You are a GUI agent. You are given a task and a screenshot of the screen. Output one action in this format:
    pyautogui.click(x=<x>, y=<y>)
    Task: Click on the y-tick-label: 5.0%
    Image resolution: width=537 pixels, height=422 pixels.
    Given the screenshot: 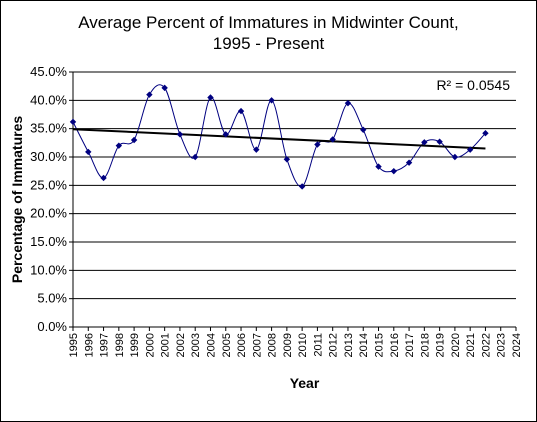 What is the action you would take?
    pyautogui.click(x=52, y=298)
    